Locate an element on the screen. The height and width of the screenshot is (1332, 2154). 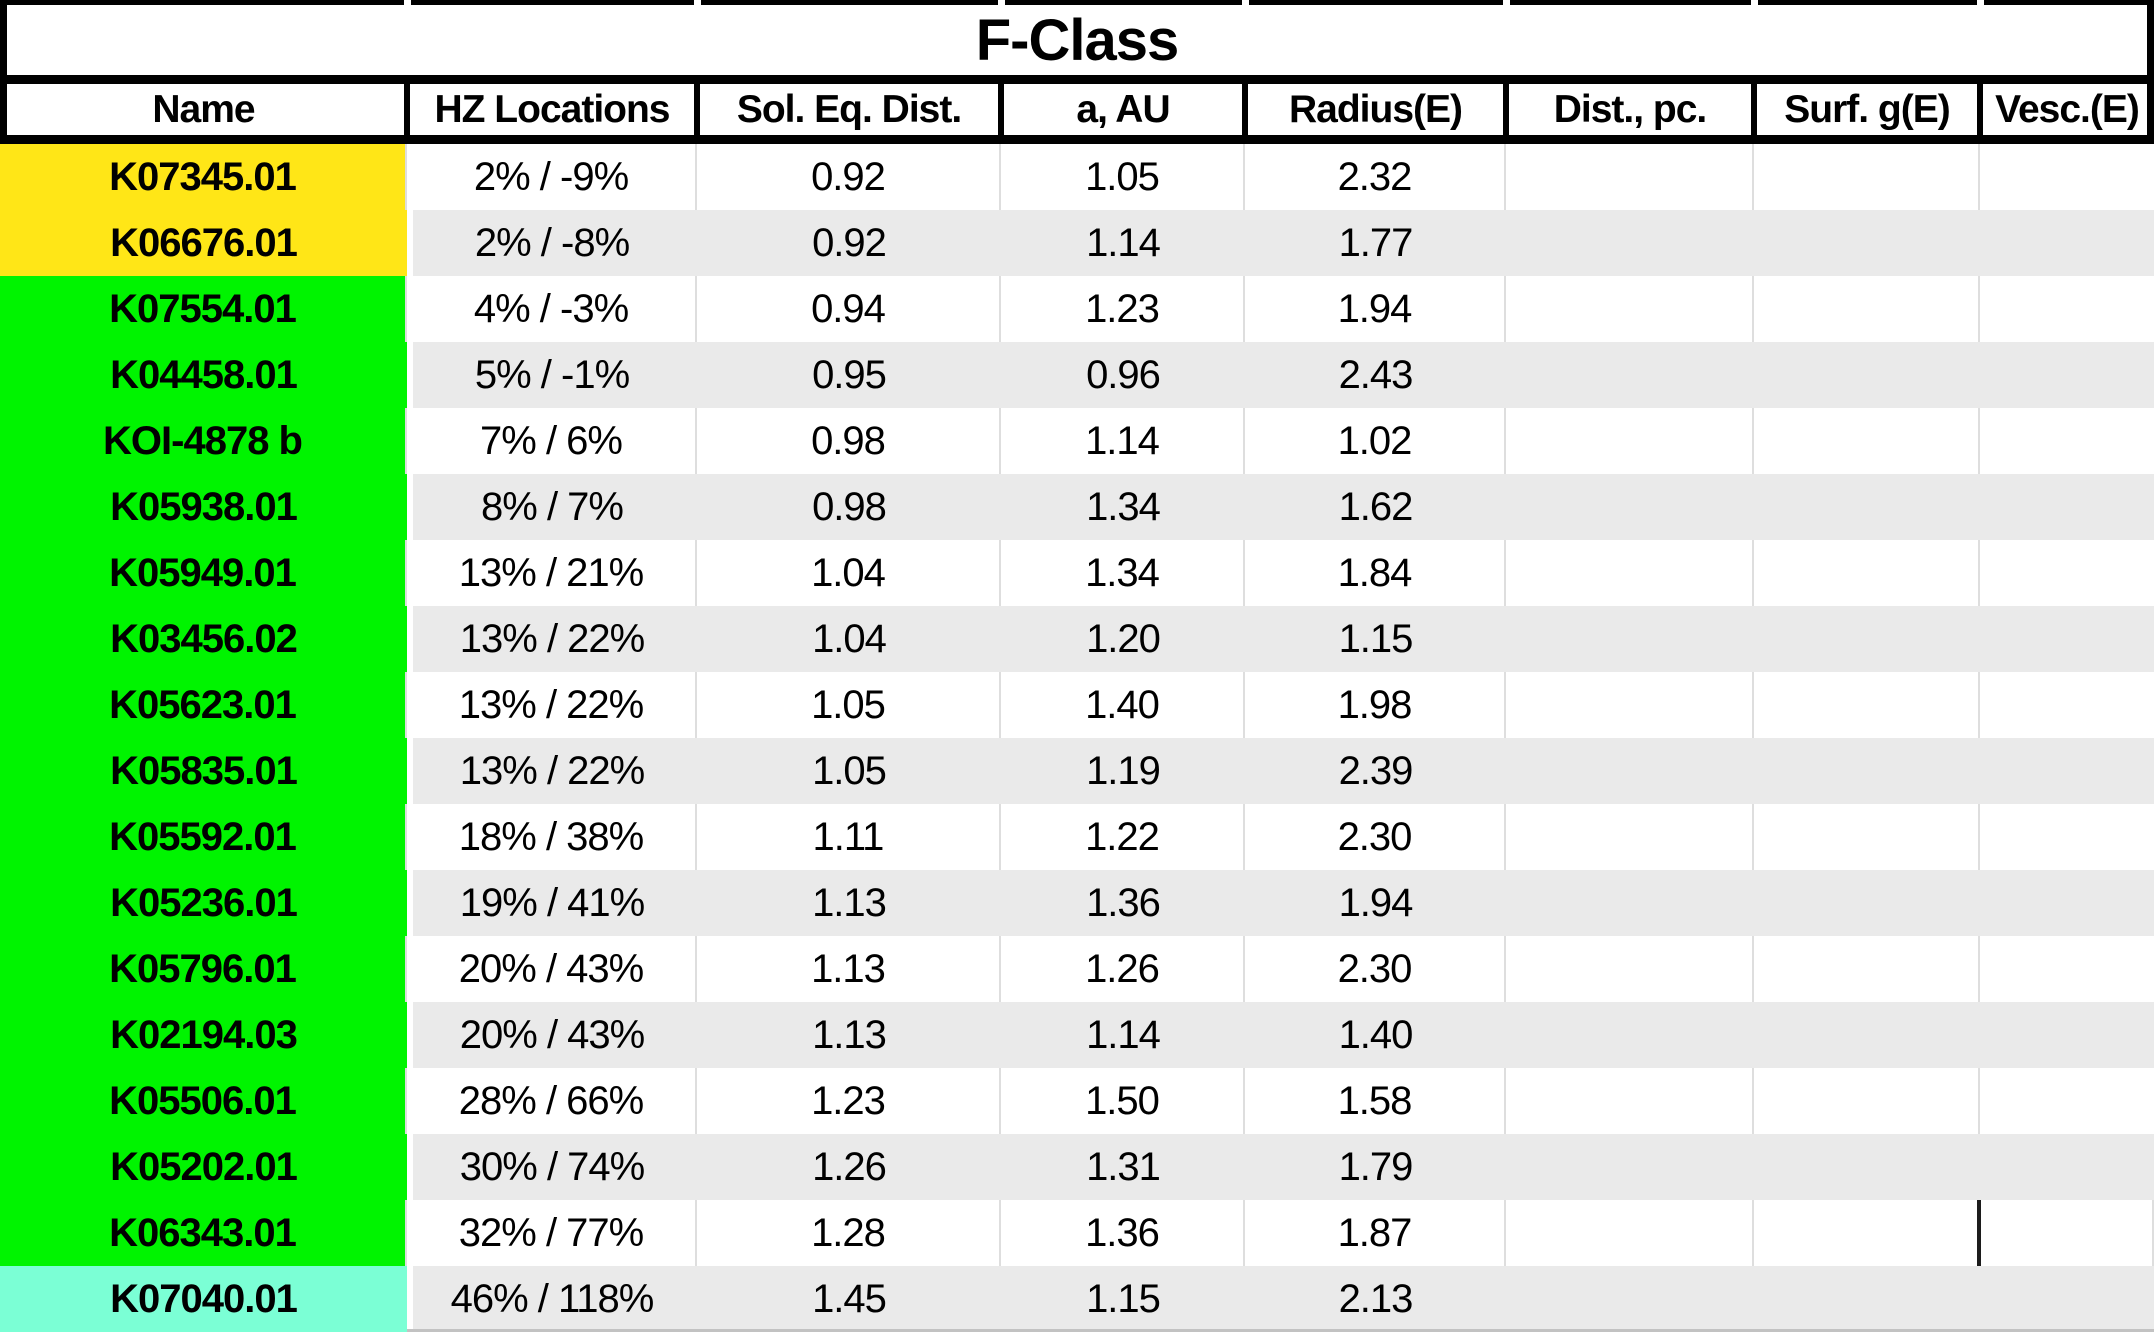
column-header: Vesc.(E) is located at coordinates (2067, 109).